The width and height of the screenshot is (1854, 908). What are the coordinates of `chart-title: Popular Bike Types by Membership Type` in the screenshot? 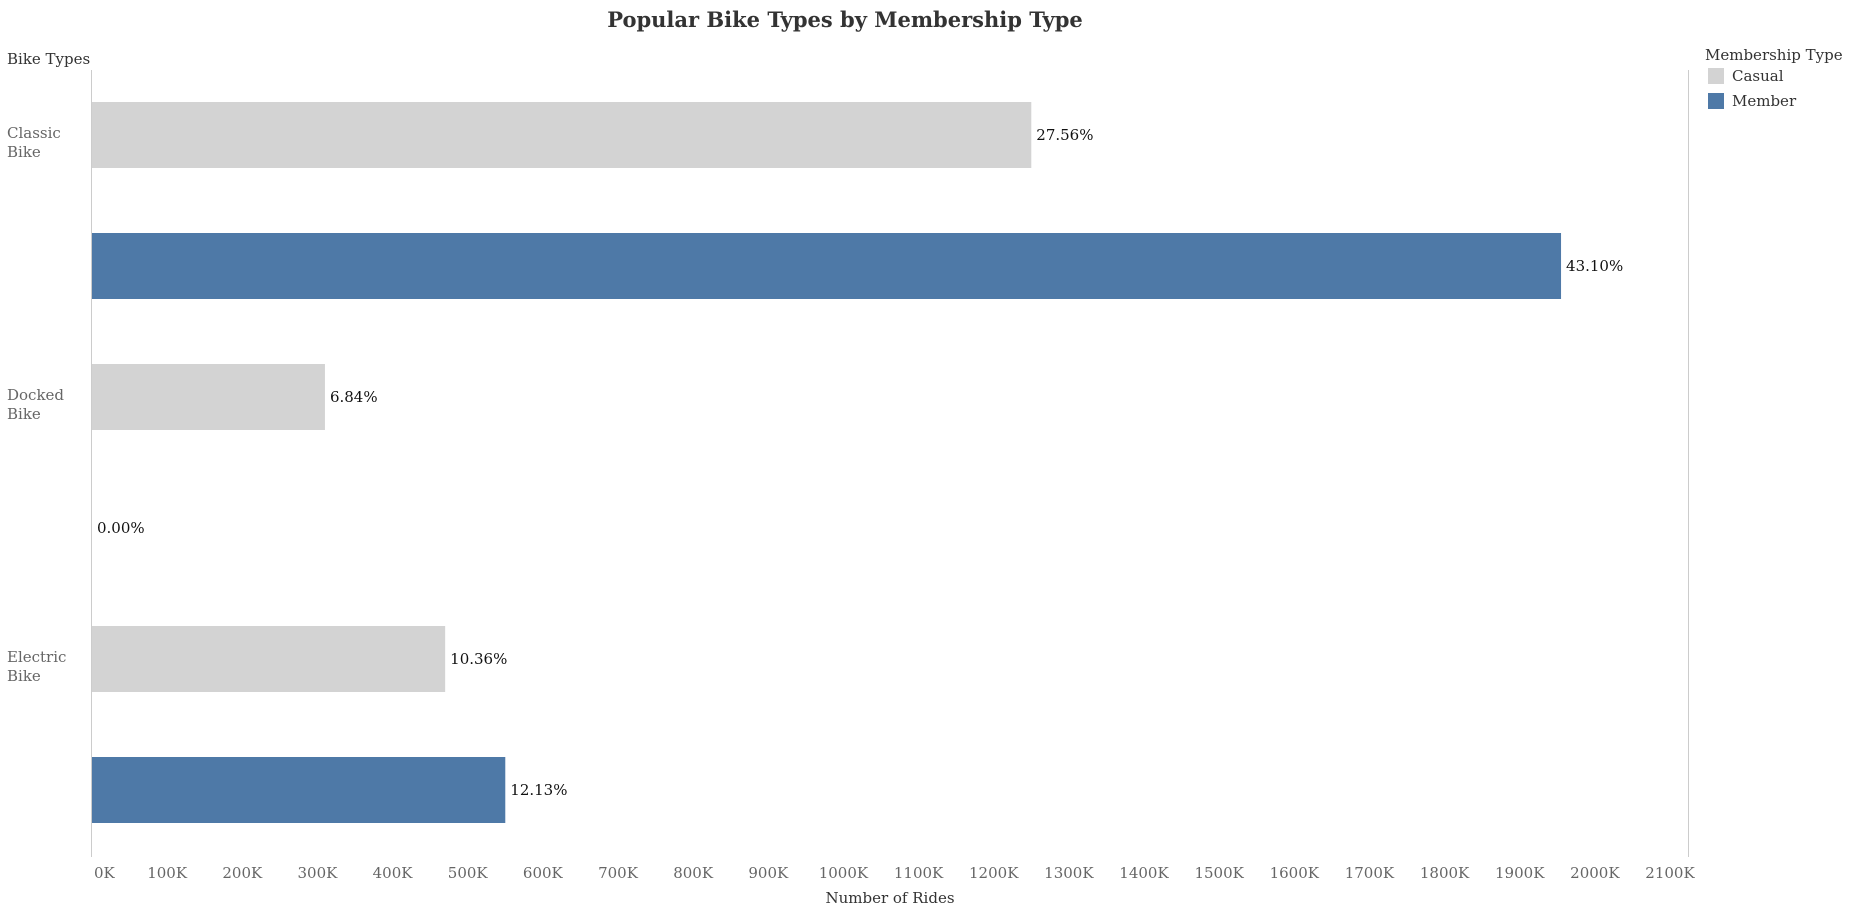 It's located at (845, 19).